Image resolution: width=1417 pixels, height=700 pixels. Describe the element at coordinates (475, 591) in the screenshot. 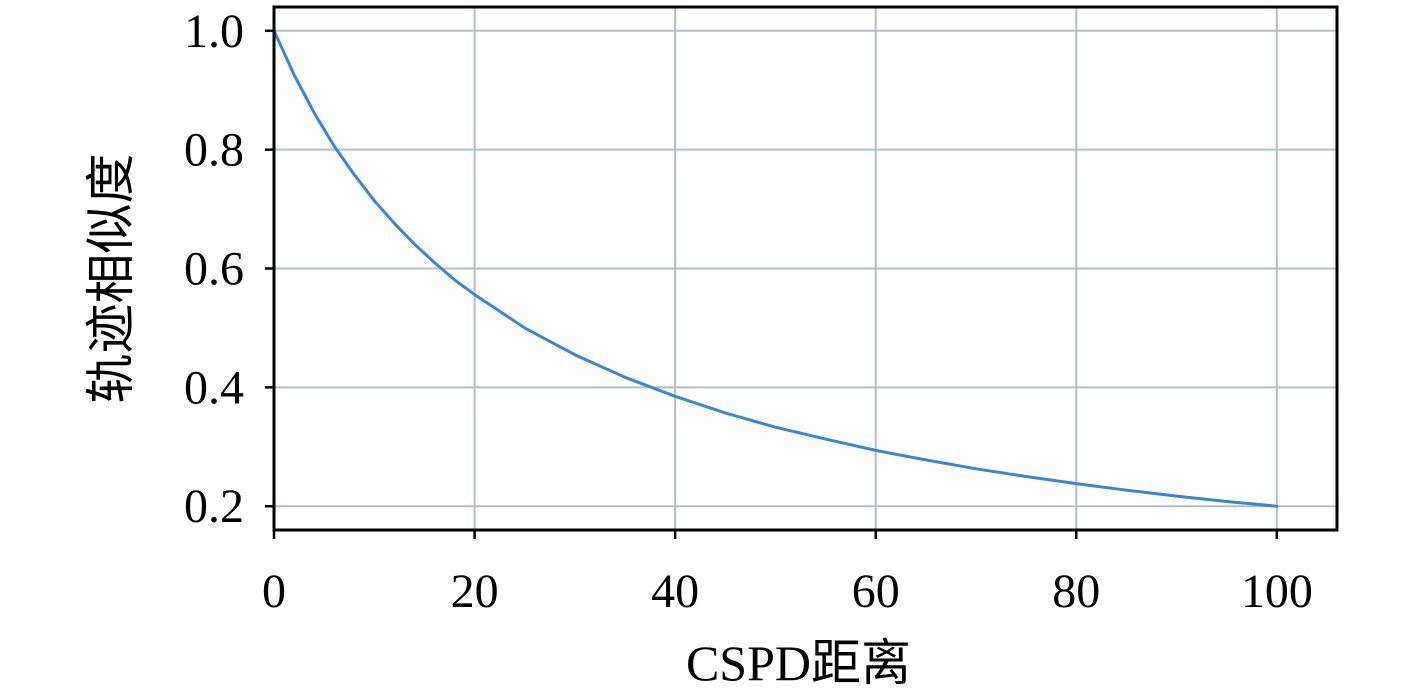

I see `x-tick-label: 20` at that location.